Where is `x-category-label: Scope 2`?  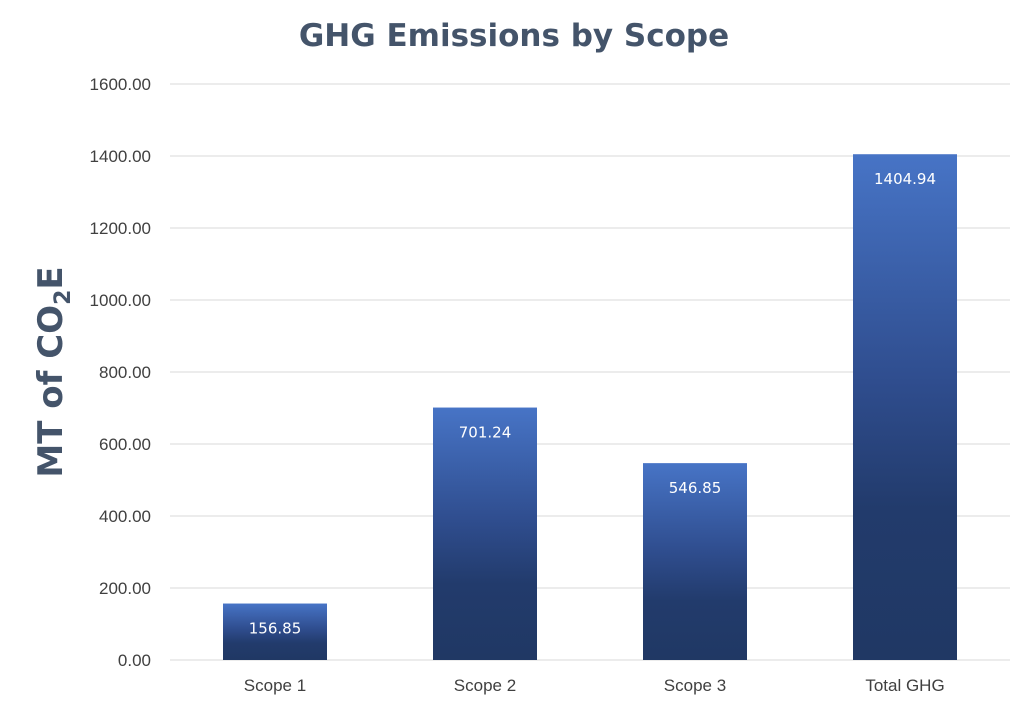 x-category-label: Scope 2 is located at coordinates (485, 685).